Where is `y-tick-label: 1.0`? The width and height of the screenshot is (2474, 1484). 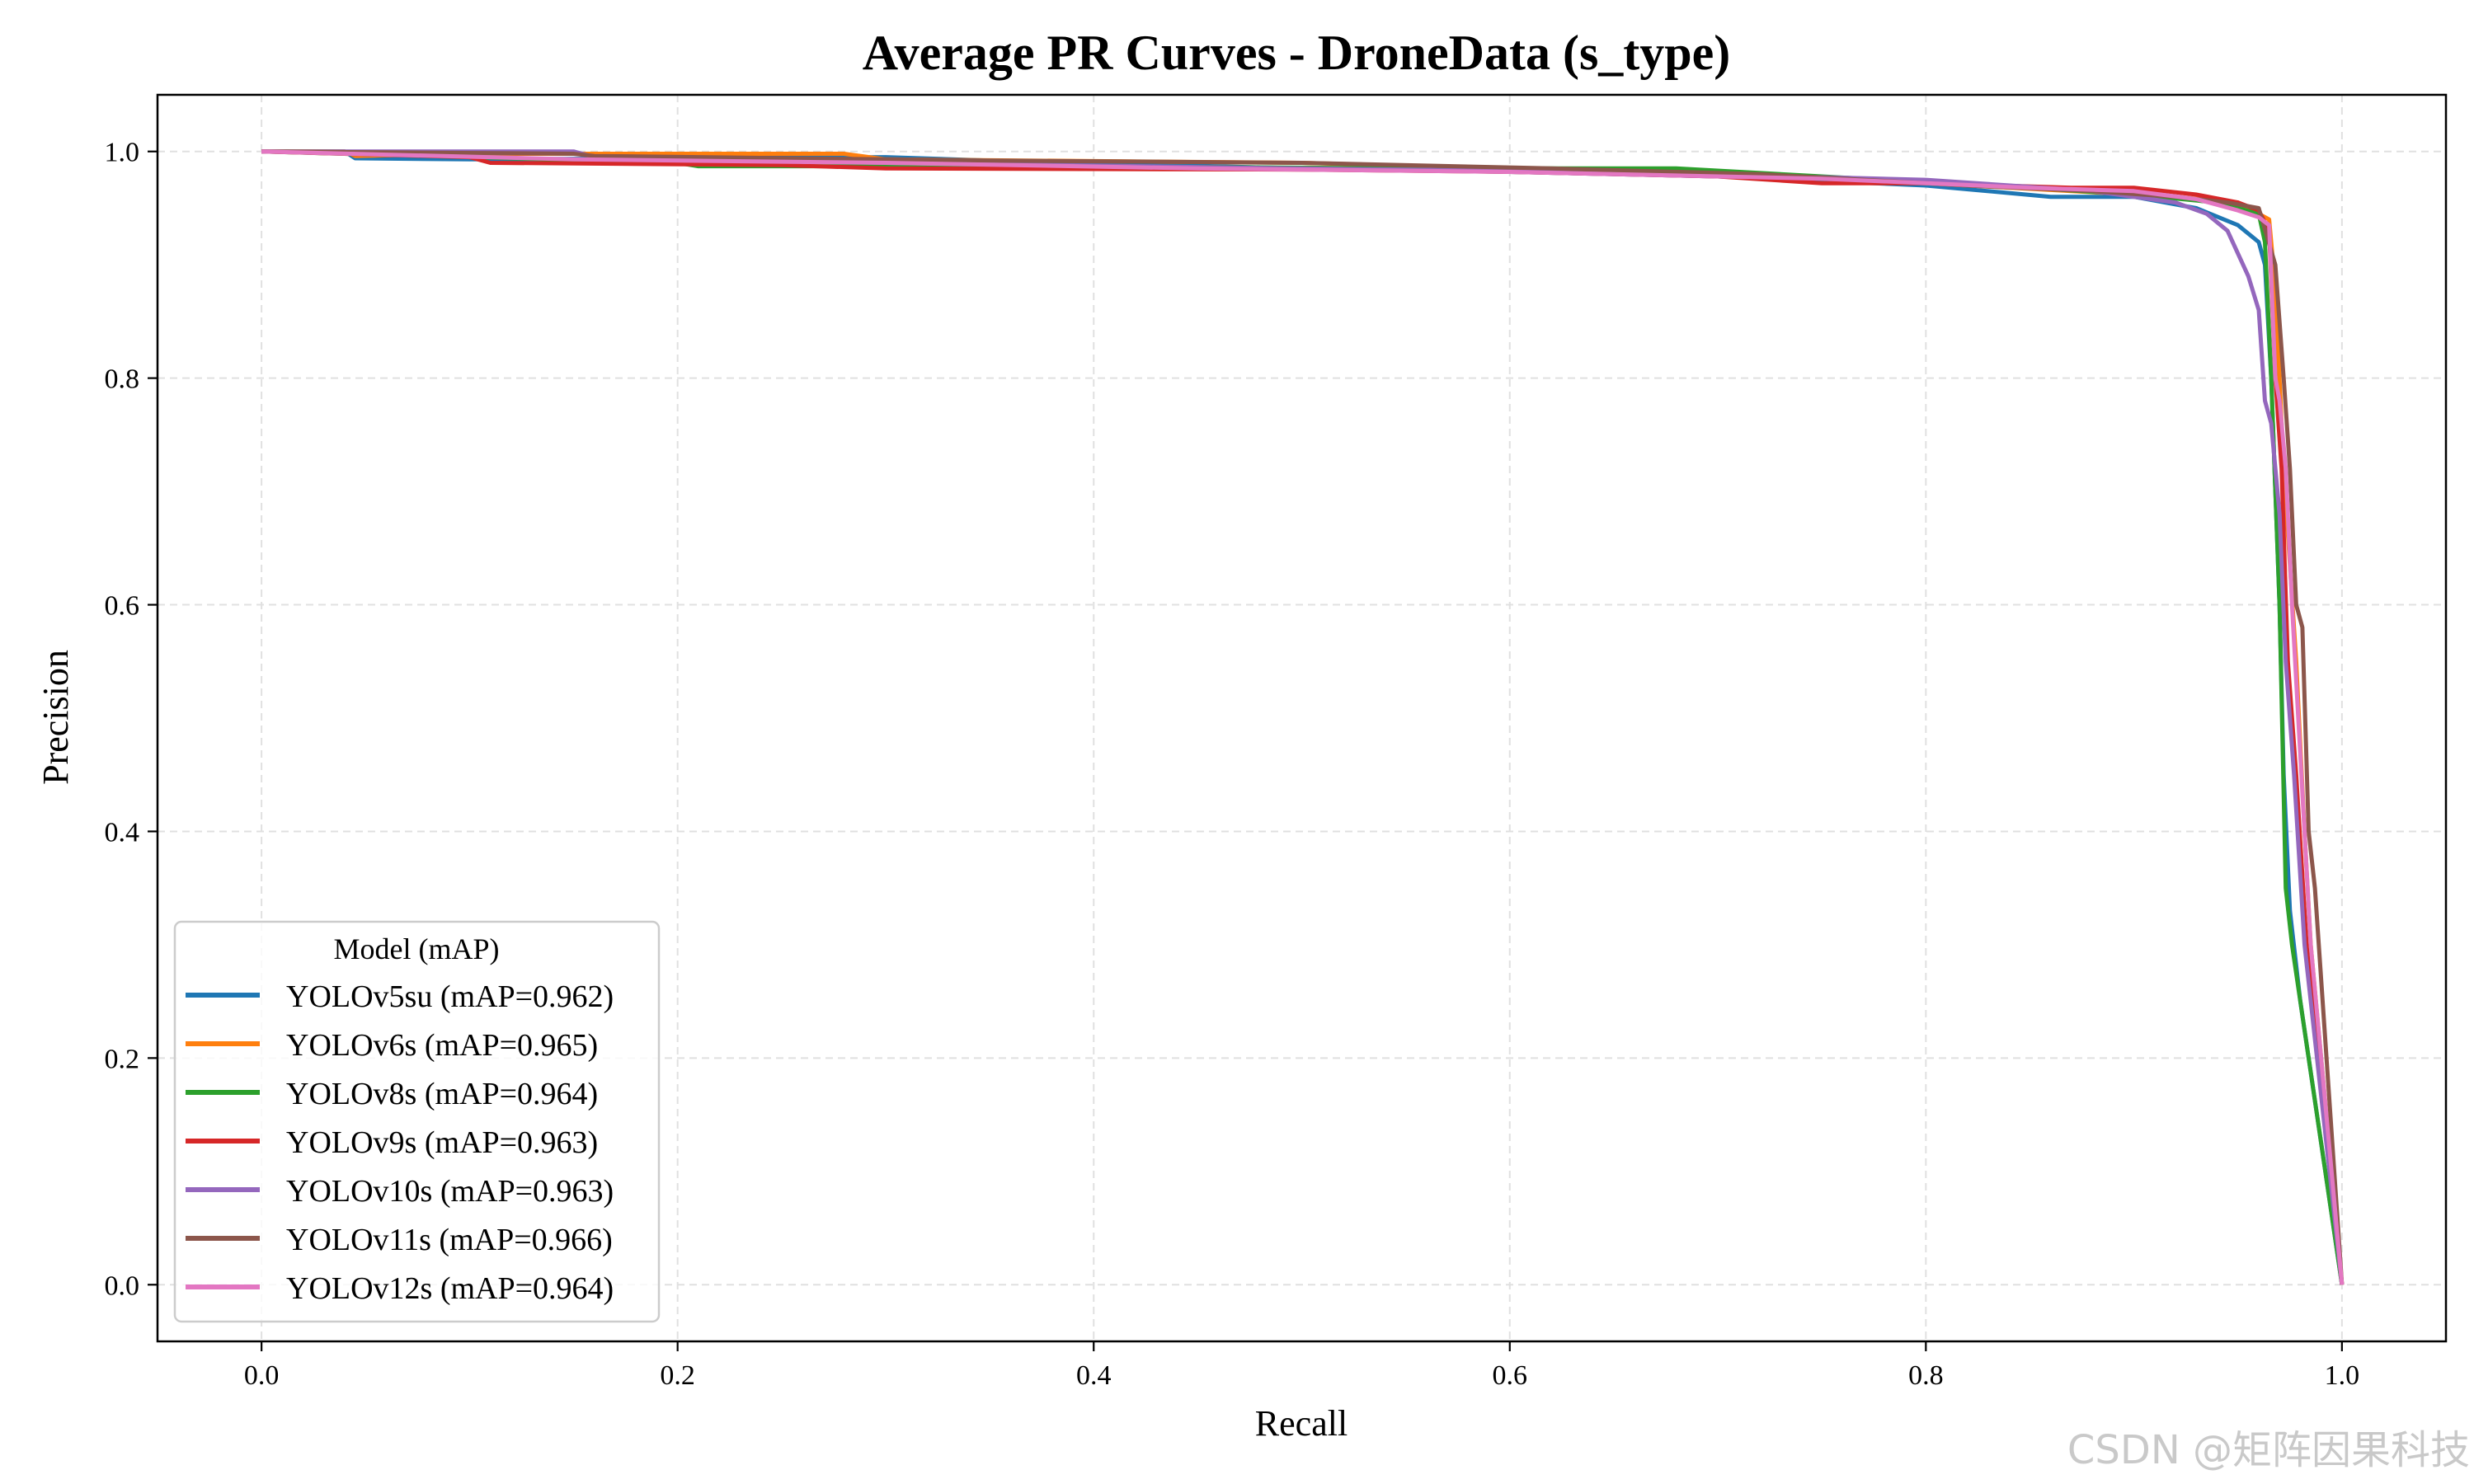 y-tick-label: 1.0 is located at coordinates (122, 153).